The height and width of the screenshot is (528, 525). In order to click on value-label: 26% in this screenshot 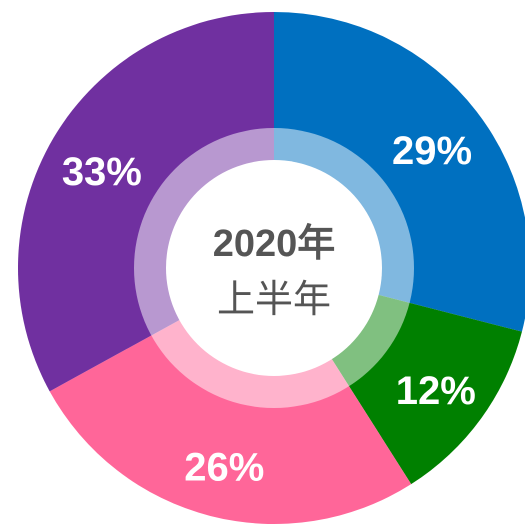, I will do `click(224, 467)`.